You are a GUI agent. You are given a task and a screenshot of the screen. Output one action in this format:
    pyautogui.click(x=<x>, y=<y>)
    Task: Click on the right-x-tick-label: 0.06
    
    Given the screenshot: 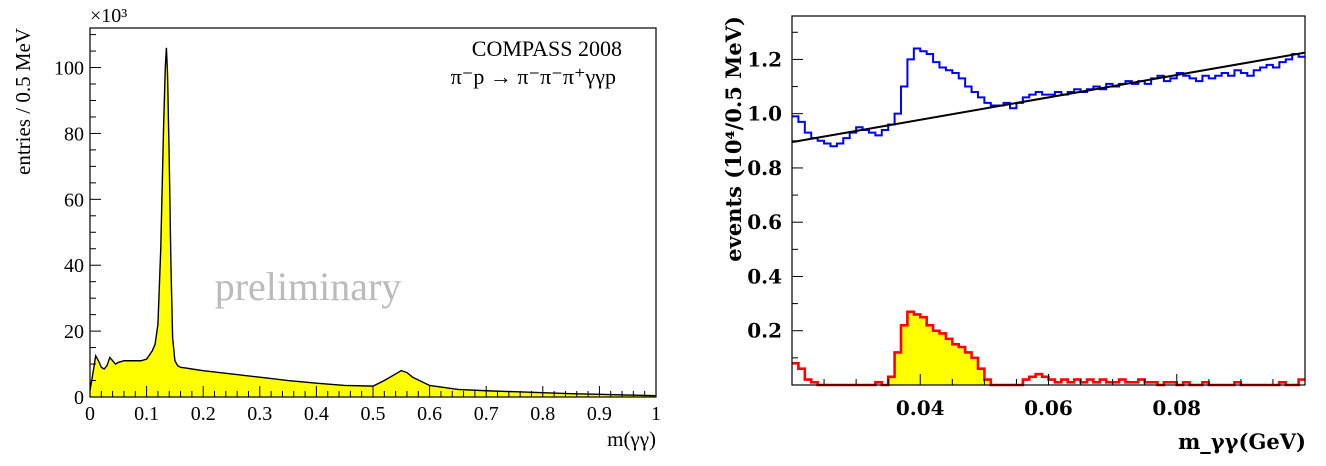 What is the action you would take?
    pyautogui.click(x=1048, y=408)
    